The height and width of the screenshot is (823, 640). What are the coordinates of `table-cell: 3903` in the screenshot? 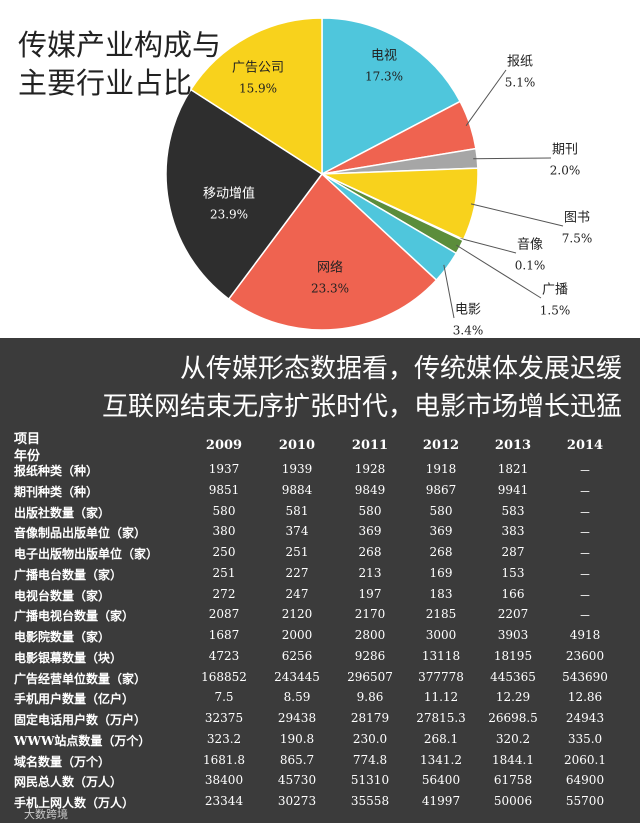 It's located at (513, 635).